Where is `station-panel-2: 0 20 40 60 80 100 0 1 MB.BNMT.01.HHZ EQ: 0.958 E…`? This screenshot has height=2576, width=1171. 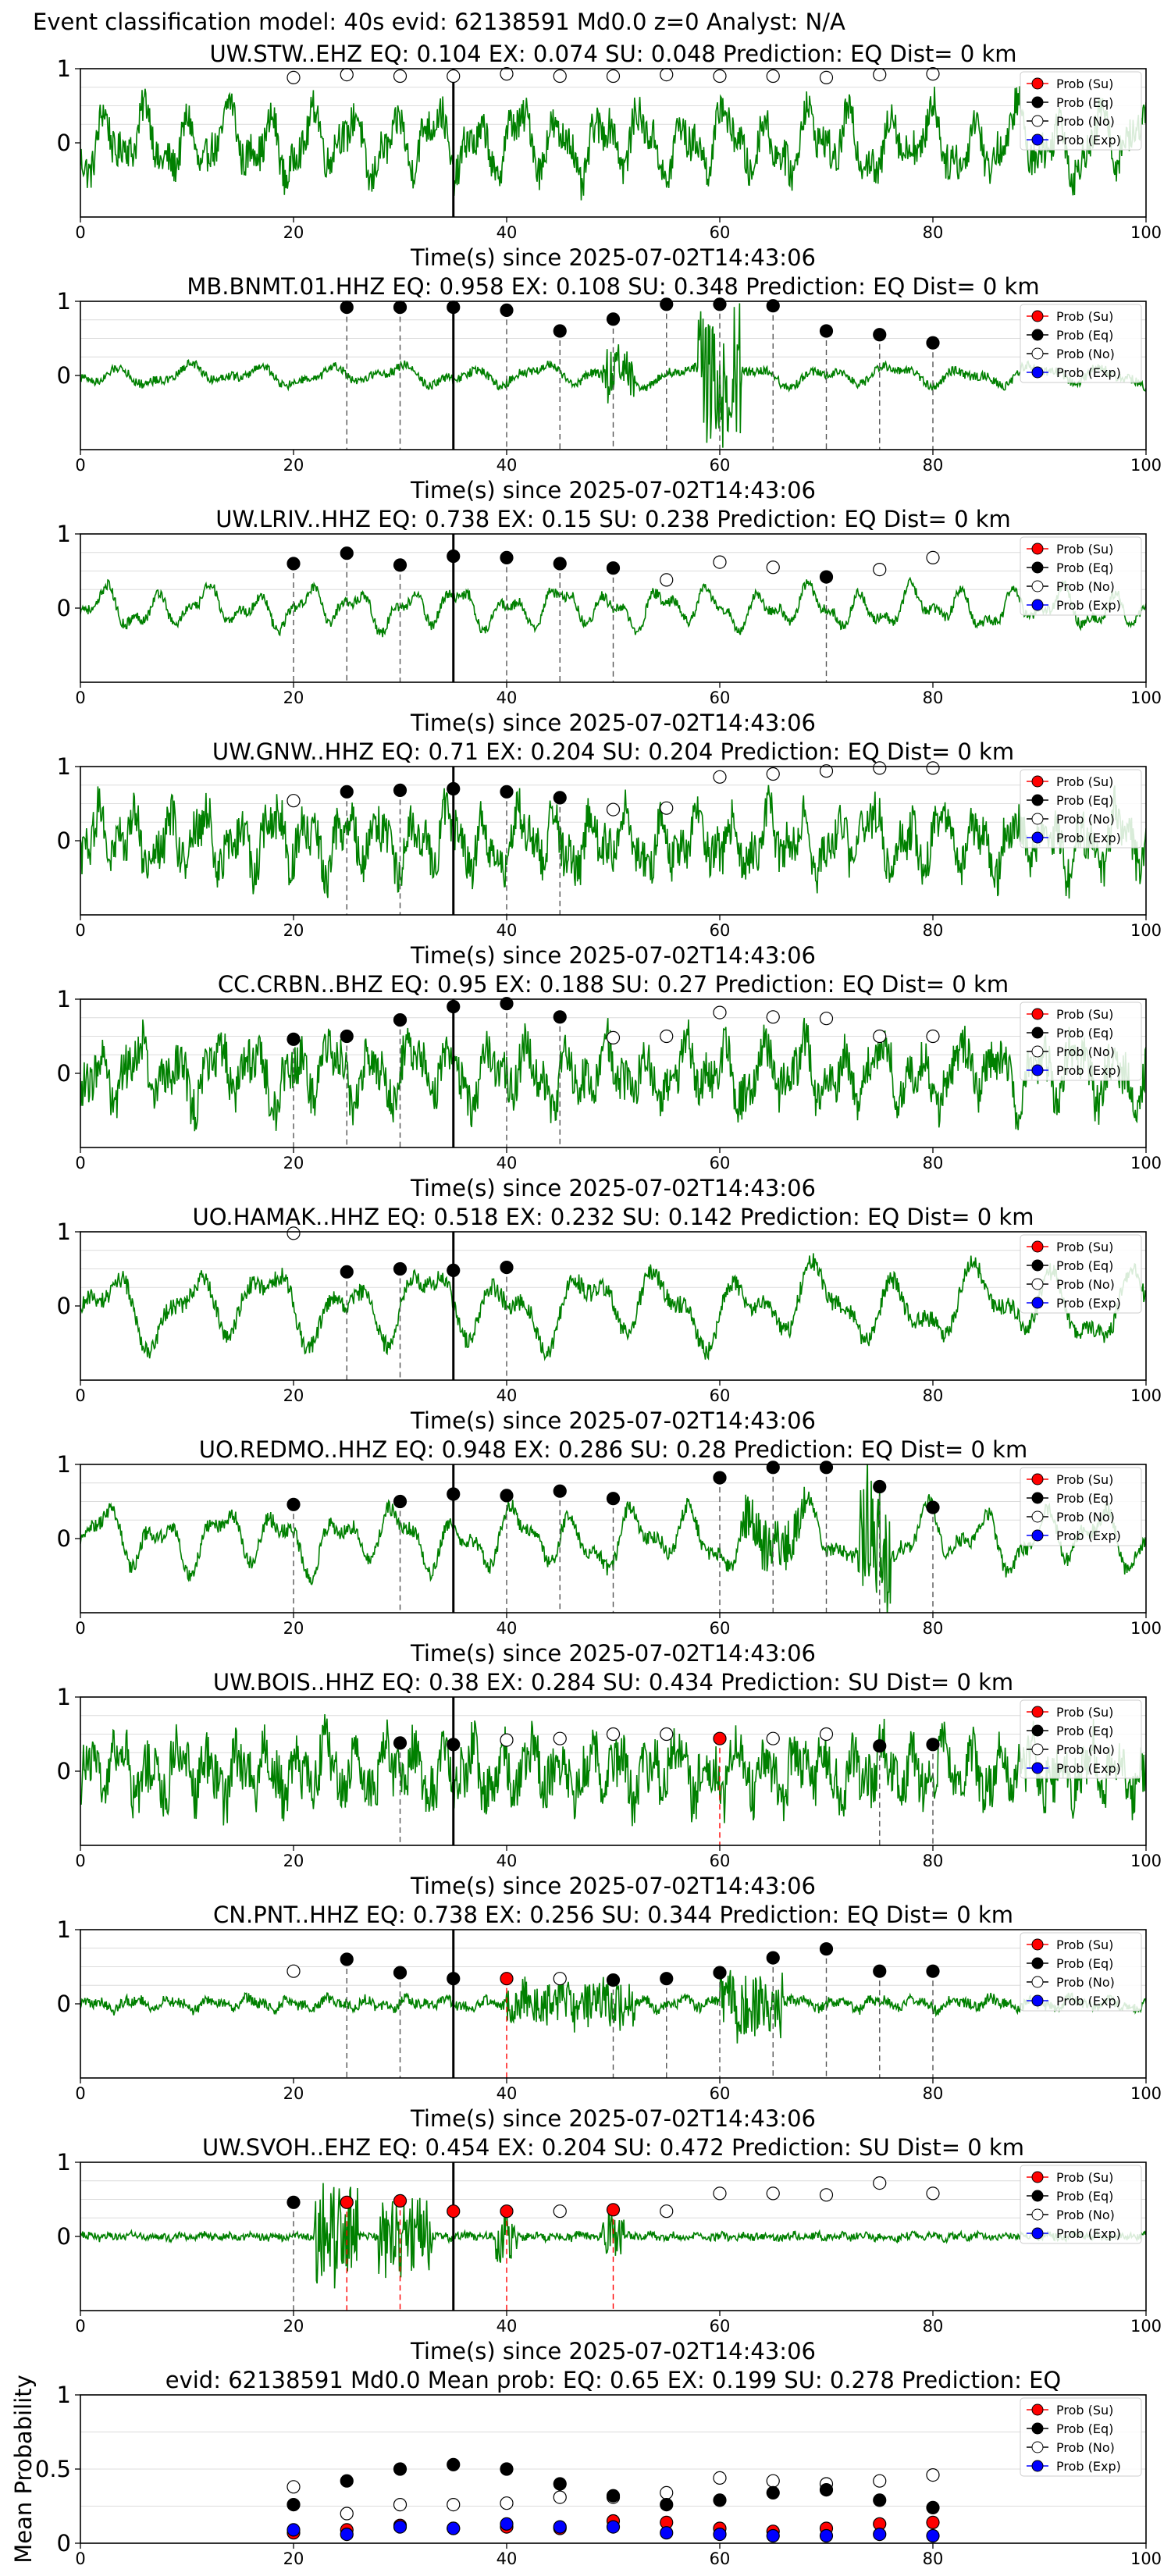
station-panel-2: 0 20 40 60 80 100 0 1 MB.BNMT.01.HHZ EQ: 0.958 E… is located at coordinates (609, 388).